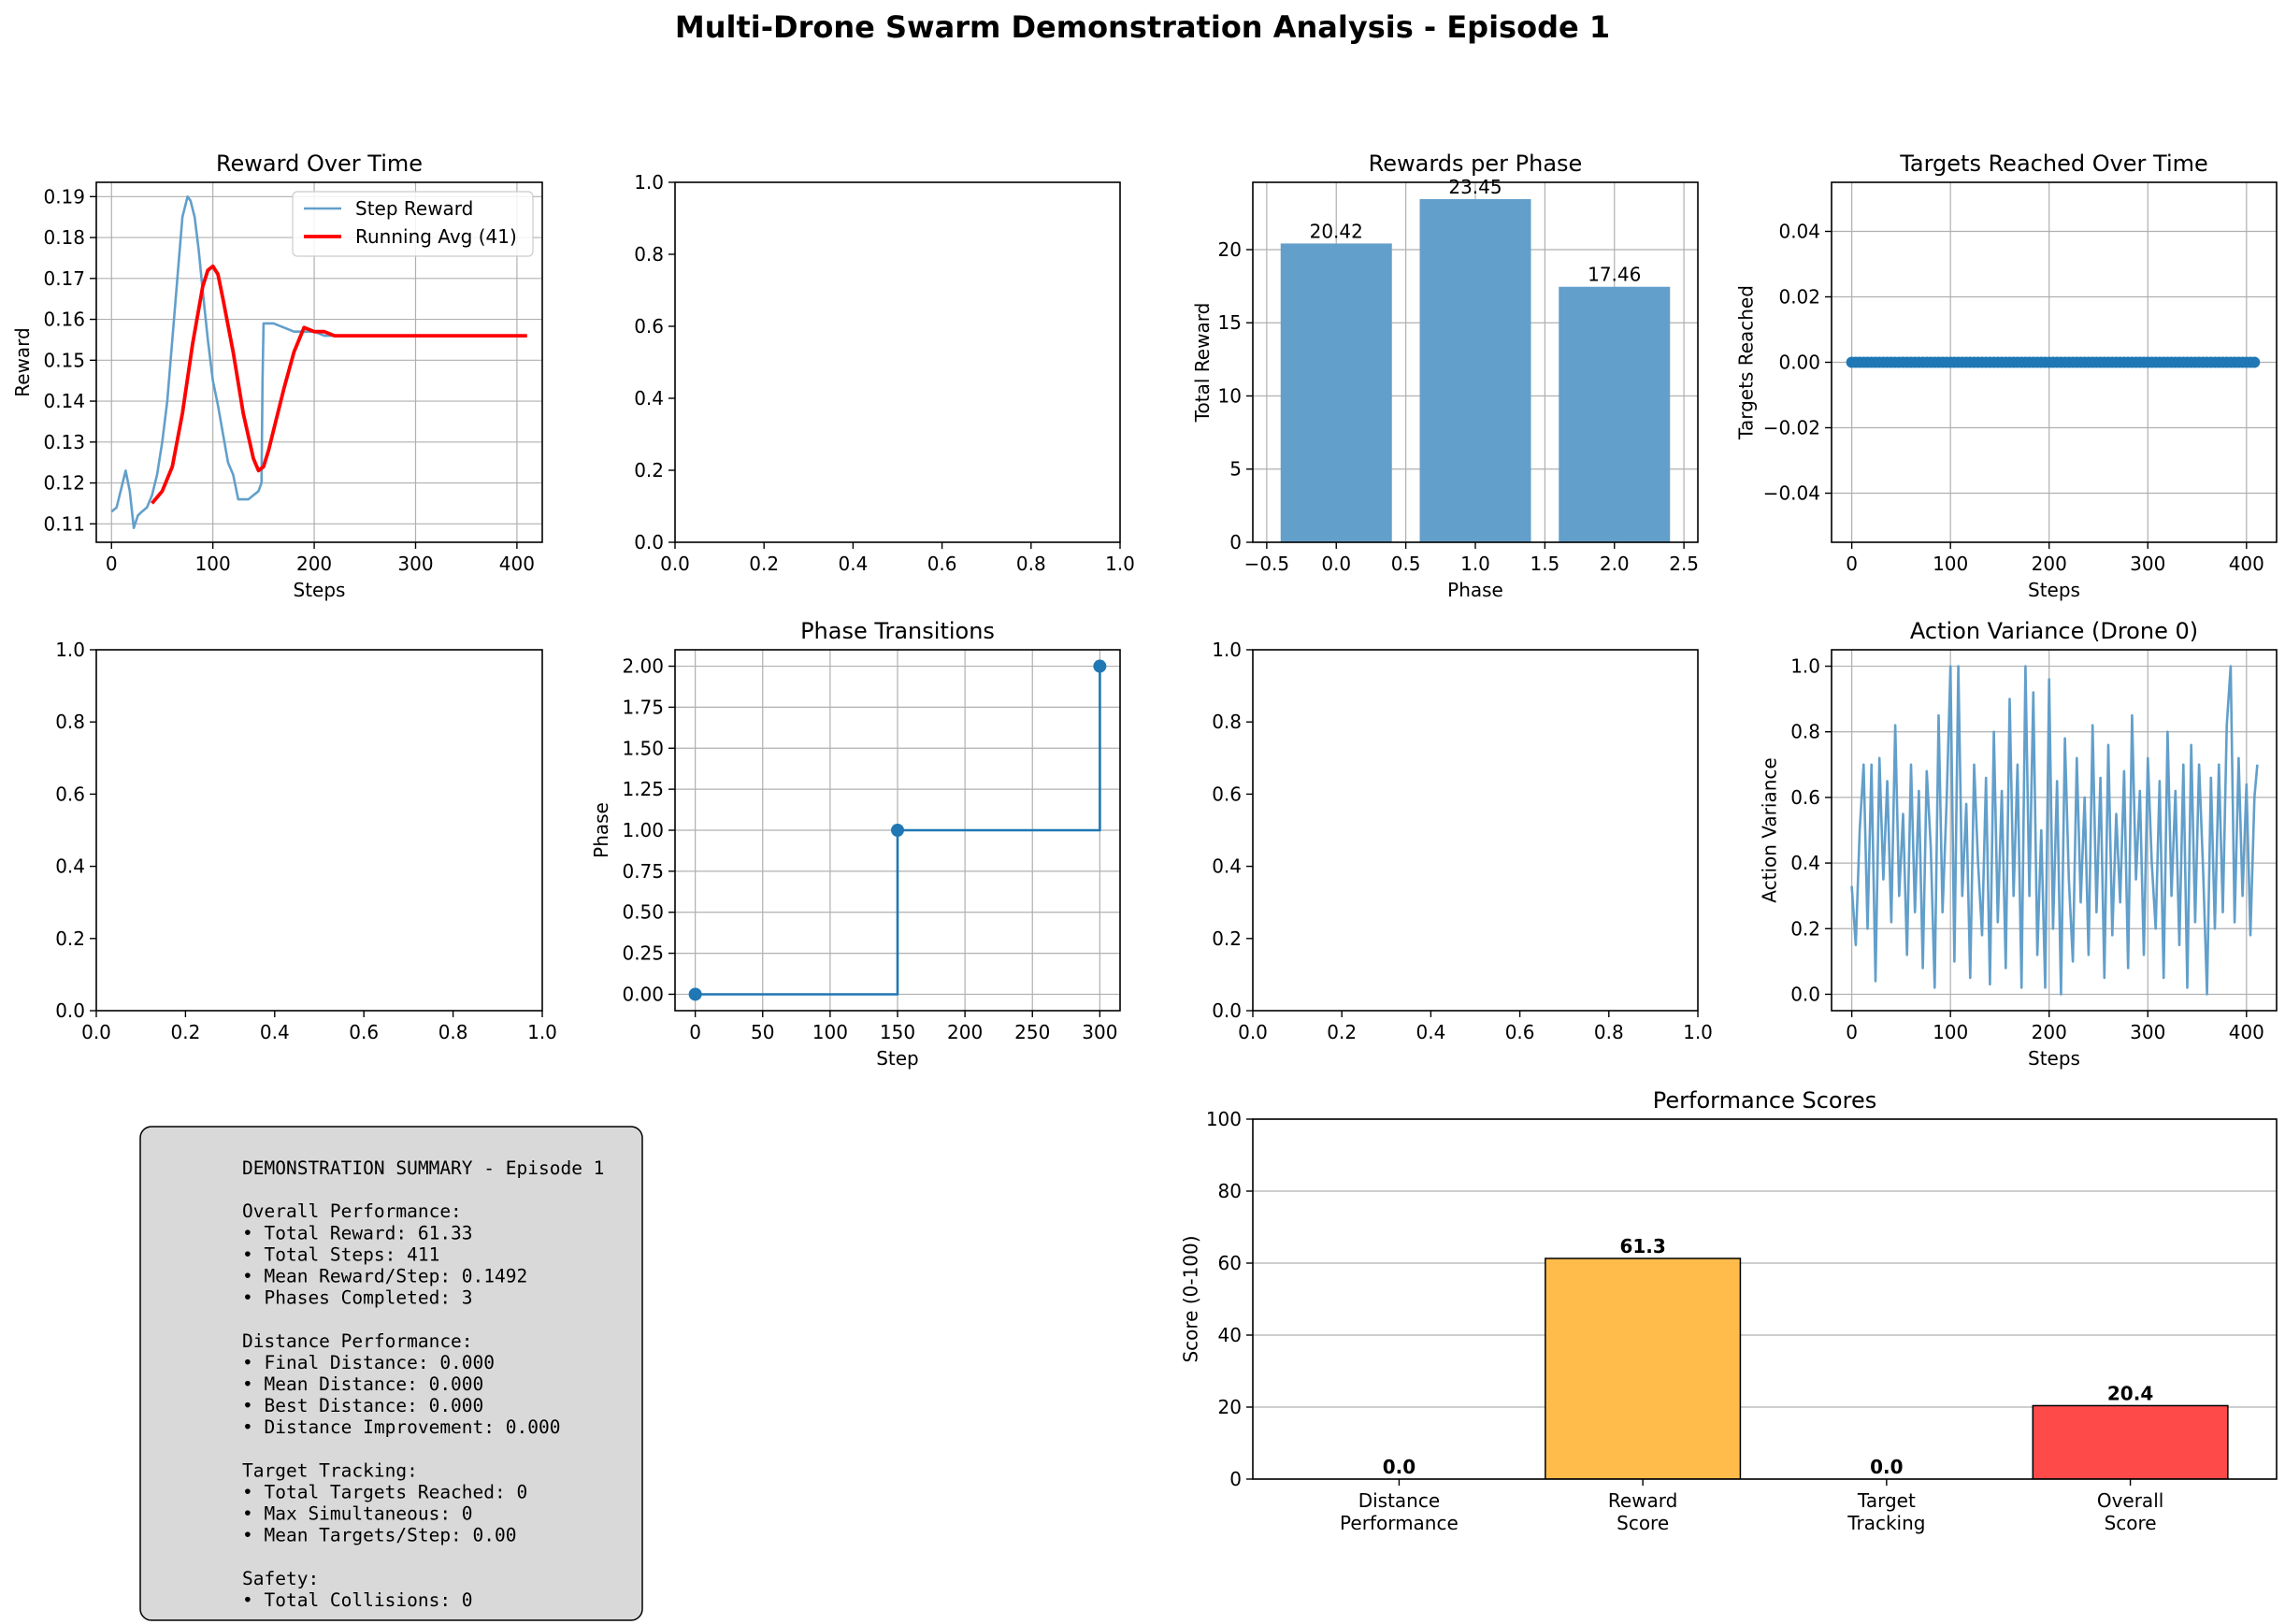 This screenshot has height=1624, width=2285. Describe the element at coordinates (1230, 1263) in the screenshot. I see `y-tick-label: 60` at that location.